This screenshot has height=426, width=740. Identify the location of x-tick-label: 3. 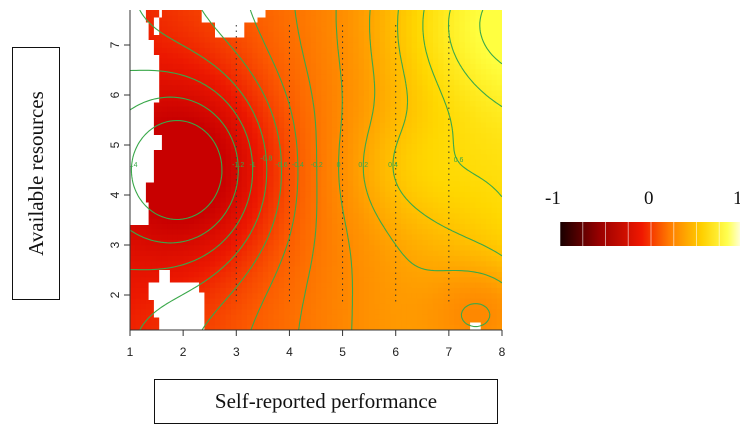
(236, 352).